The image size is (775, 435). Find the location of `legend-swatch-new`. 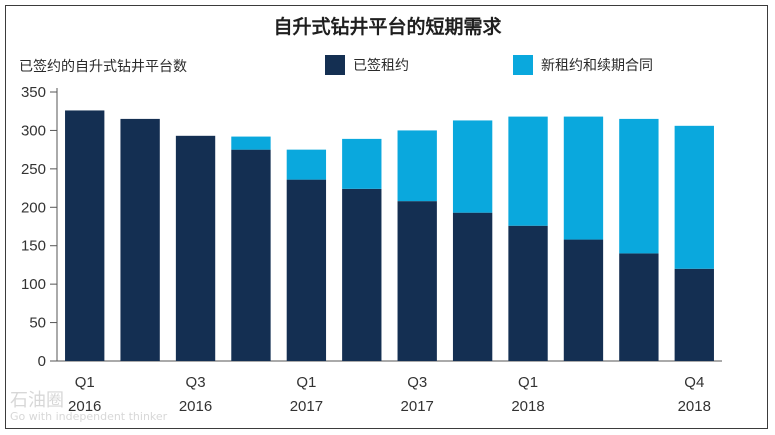

legend-swatch-new is located at coordinates (523, 65).